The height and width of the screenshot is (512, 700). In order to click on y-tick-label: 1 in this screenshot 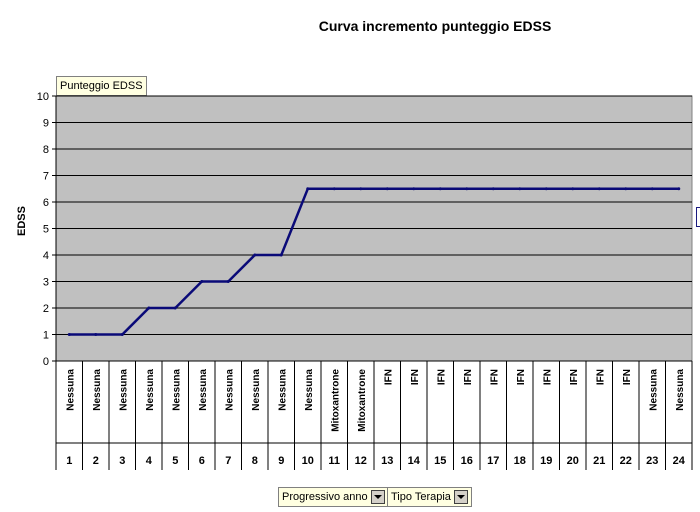, I will do `click(46, 336)`.